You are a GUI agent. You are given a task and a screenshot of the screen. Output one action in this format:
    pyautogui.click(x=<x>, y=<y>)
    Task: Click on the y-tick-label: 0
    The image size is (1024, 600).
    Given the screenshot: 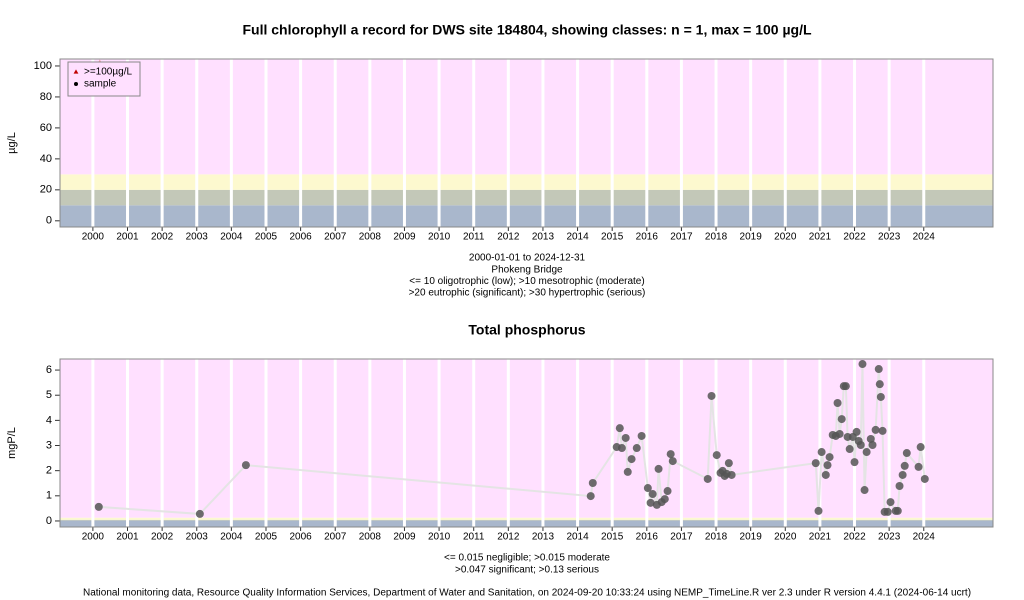 What is the action you would take?
    pyautogui.click(x=49, y=521)
    